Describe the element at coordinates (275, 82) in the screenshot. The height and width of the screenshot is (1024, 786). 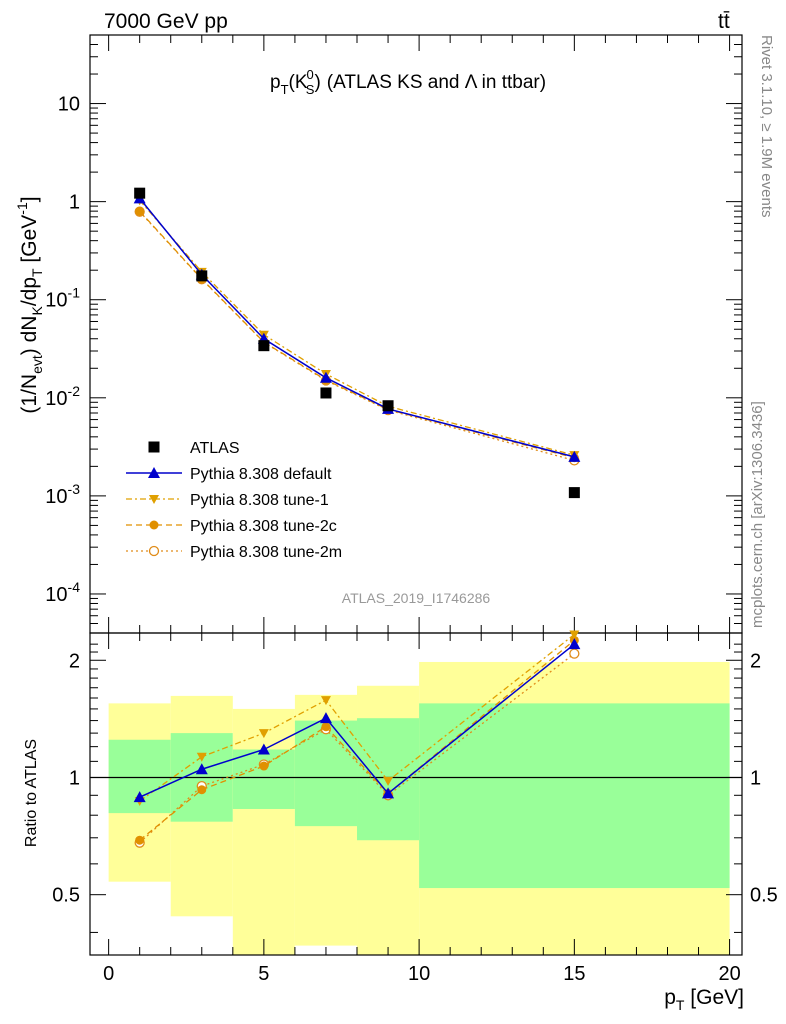
I see `plot-title-p: p` at that location.